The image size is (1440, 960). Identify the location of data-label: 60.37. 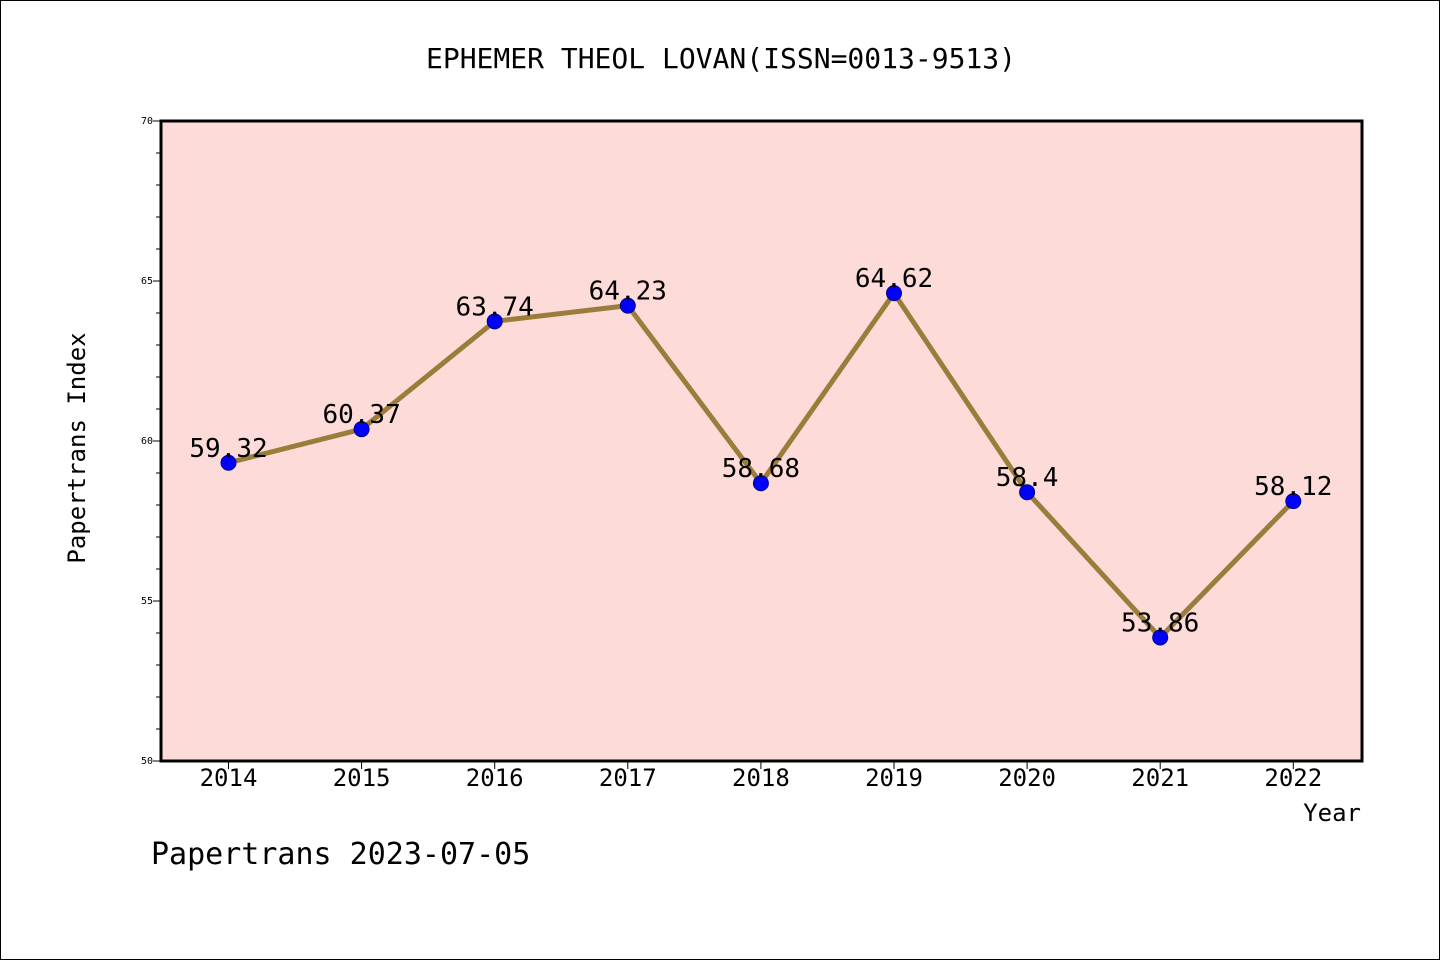
(361, 415).